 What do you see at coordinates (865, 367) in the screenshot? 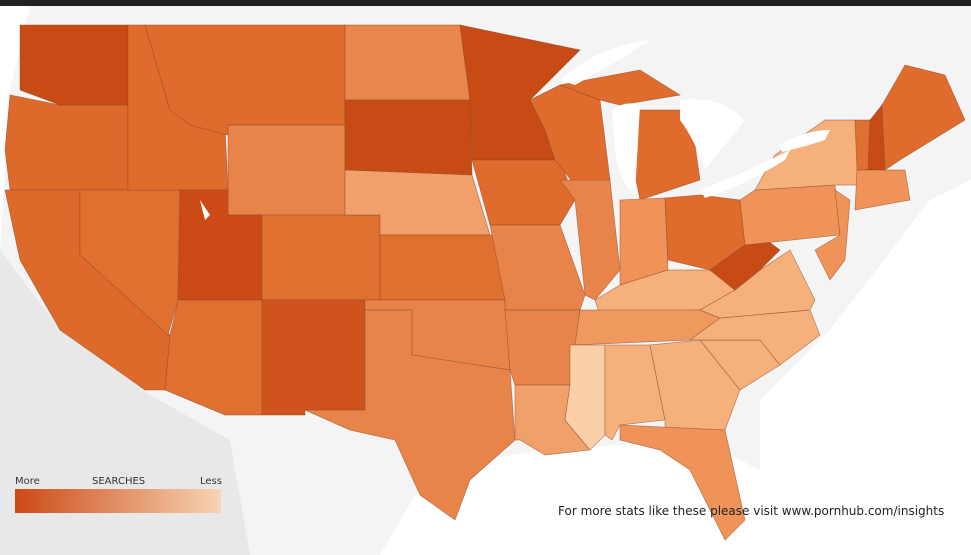
I see `atlantic` at bounding box center [865, 367].